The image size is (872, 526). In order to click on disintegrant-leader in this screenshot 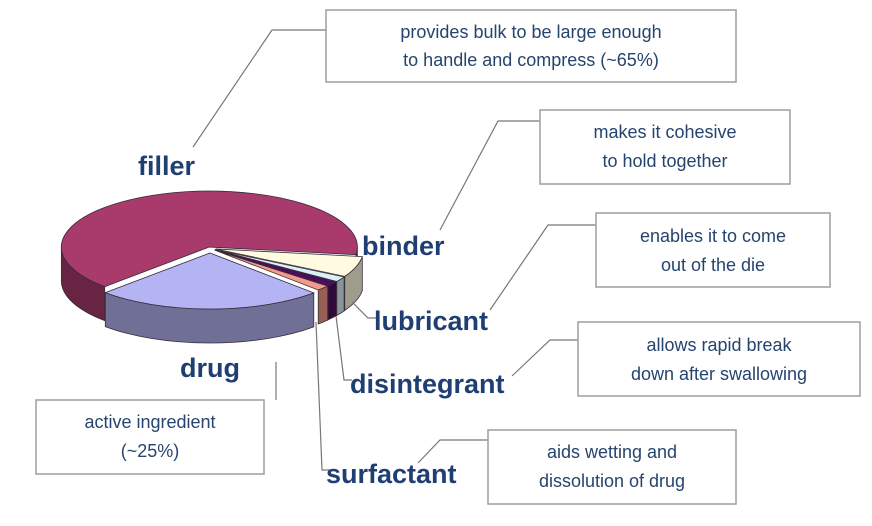, I will do `click(550, 358)`.